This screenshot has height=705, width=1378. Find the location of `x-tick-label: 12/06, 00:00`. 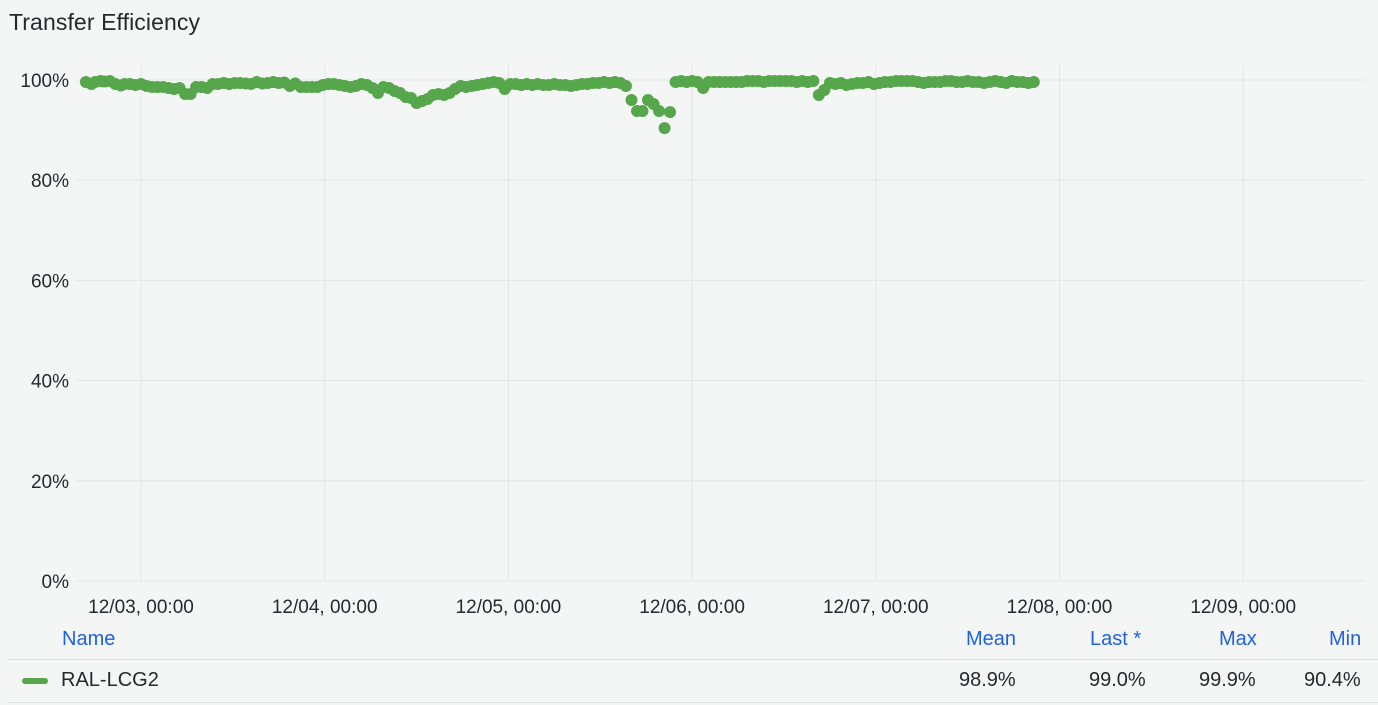

x-tick-label: 12/06, 00:00 is located at coordinates (692, 607).